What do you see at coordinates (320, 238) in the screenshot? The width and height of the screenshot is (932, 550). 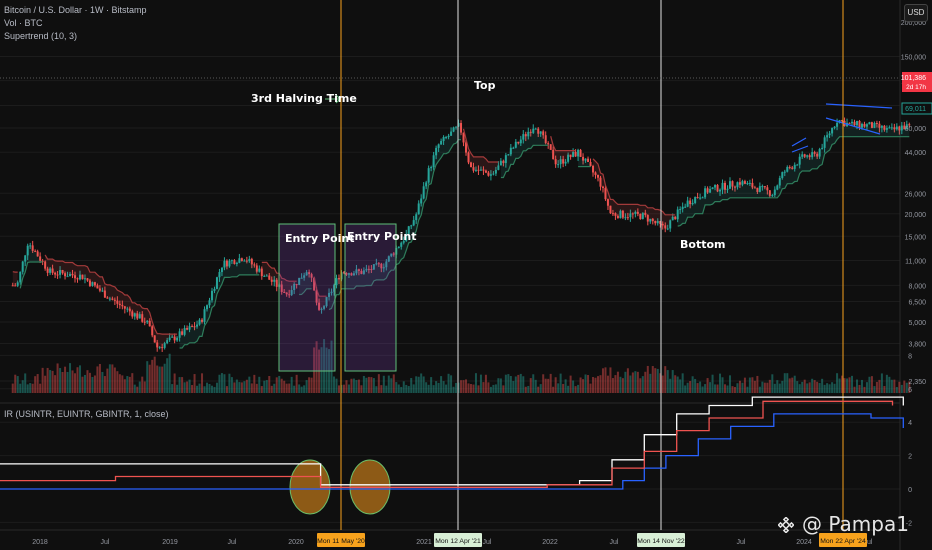 I see `entry-point-1-label: Entry Point` at bounding box center [320, 238].